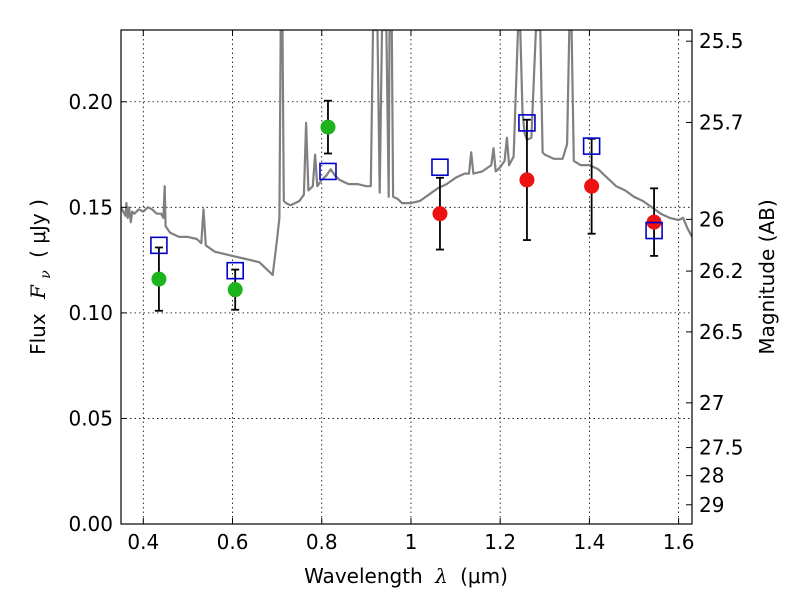 The image size is (800, 600). What do you see at coordinates (90, 207) in the screenshot?
I see `y-tick-label: 0.15` at bounding box center [90, 207].